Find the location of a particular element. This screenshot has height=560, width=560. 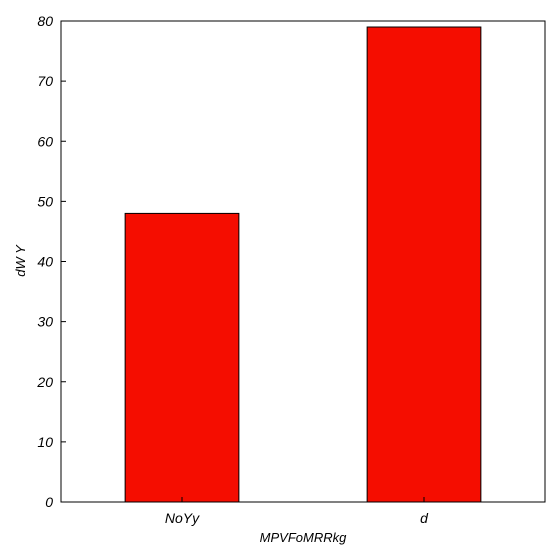

x-tick-label: NoYy is located at coordinates (182, 518).